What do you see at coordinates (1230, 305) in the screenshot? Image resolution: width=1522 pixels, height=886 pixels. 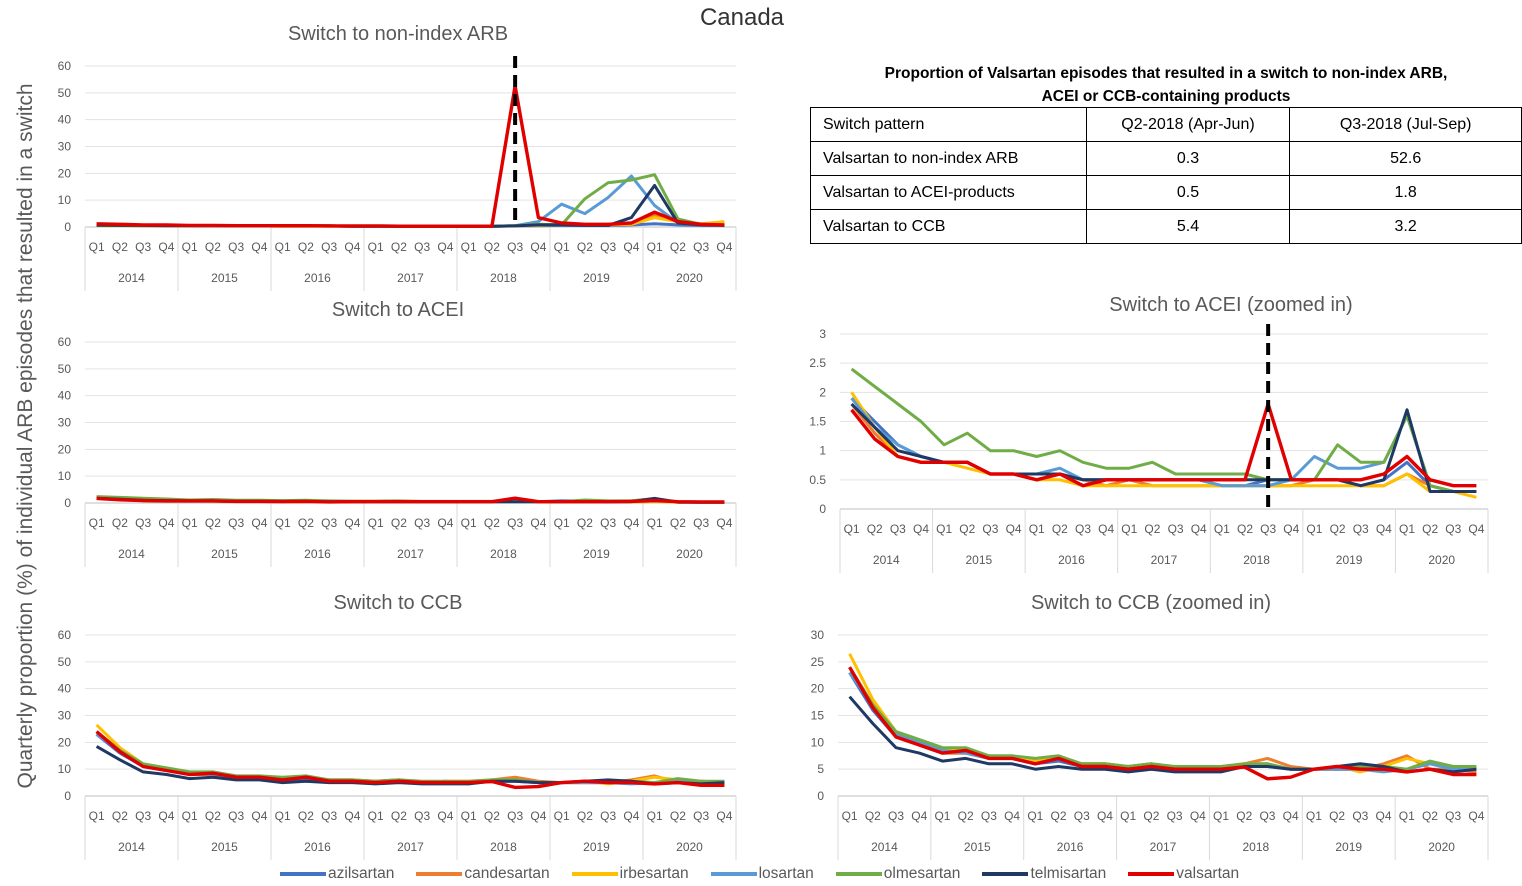 I see `chart-title: Switch to ACEI (zoomed in)` at bounding box center [1230, 305].